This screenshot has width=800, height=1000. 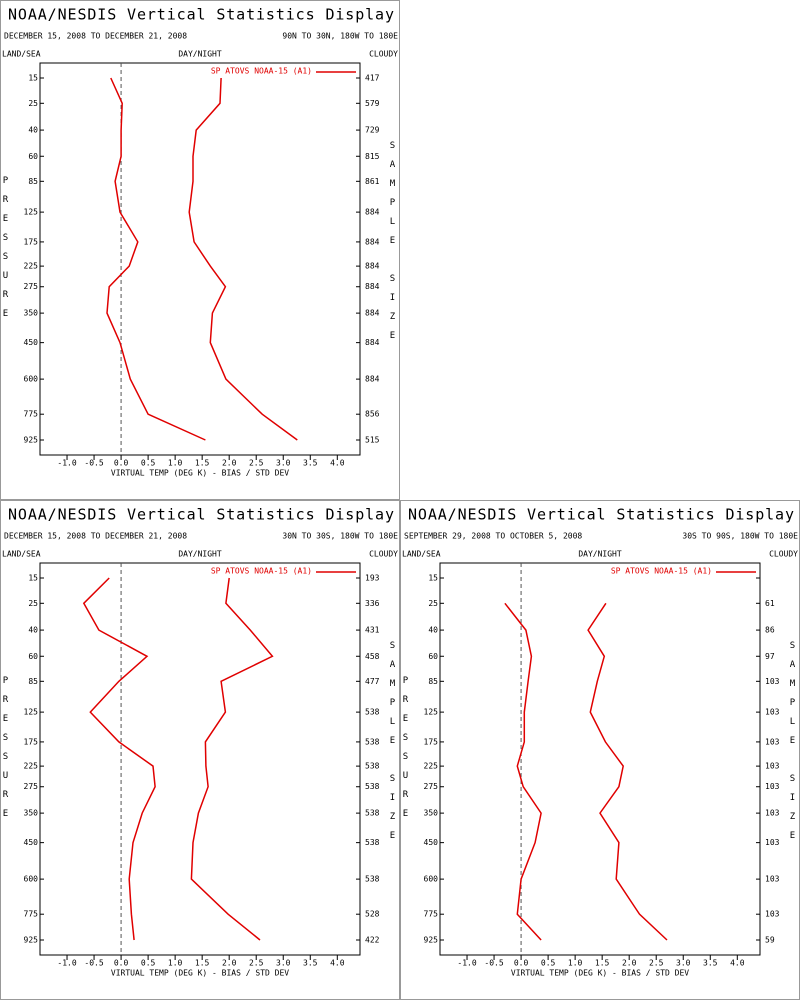 What do you see at coordinates (156, 259) in the screenshot?
I see `bias-line` at bounding box center [156, 259].